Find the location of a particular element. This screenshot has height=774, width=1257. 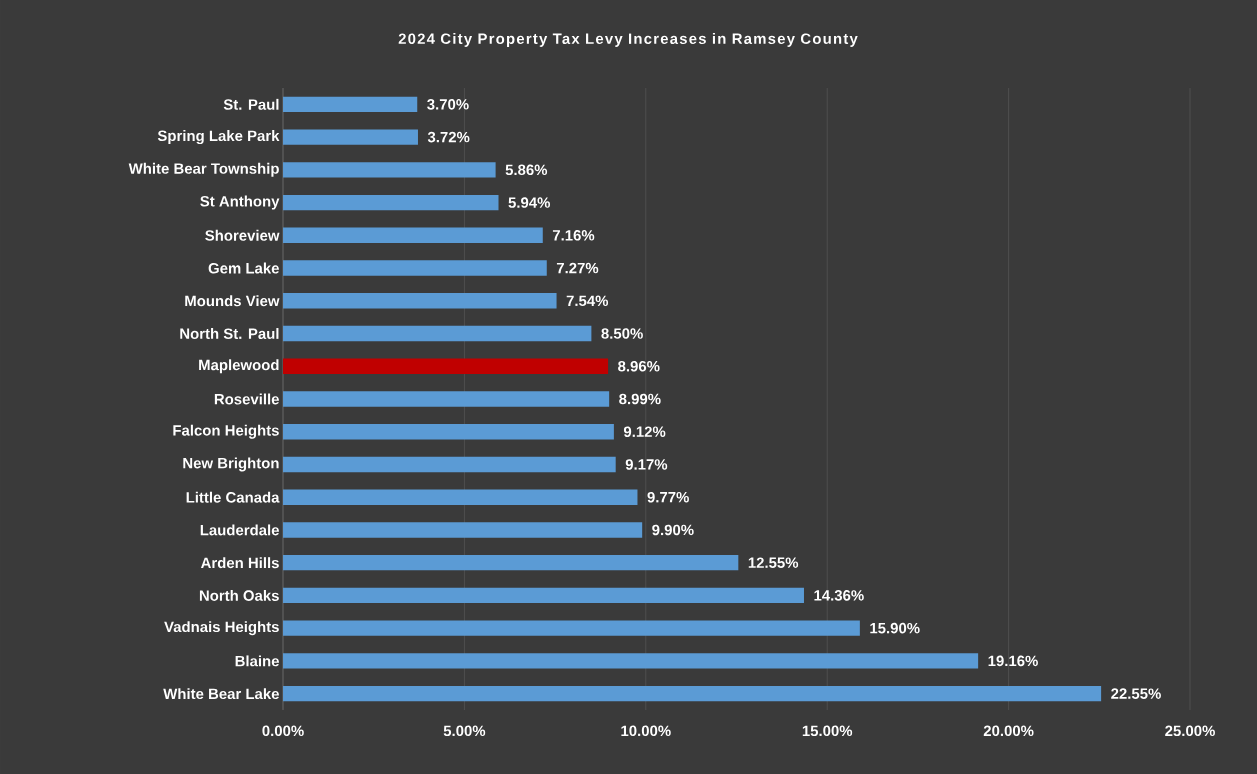

data-label: 19.16% is located at coordinates (1013, 661).